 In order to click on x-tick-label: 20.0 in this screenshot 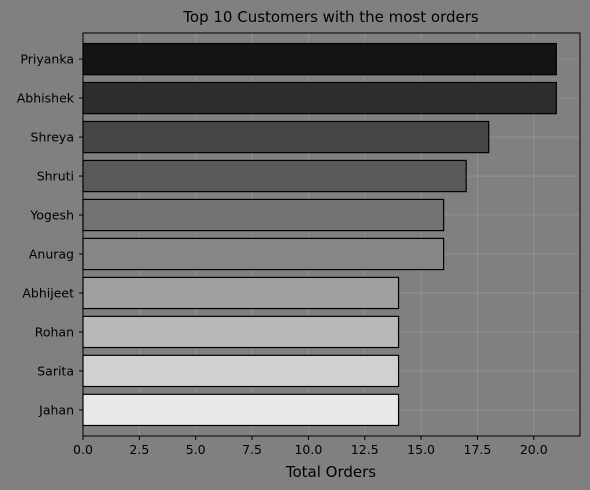, I will do `click(534, 449)`.